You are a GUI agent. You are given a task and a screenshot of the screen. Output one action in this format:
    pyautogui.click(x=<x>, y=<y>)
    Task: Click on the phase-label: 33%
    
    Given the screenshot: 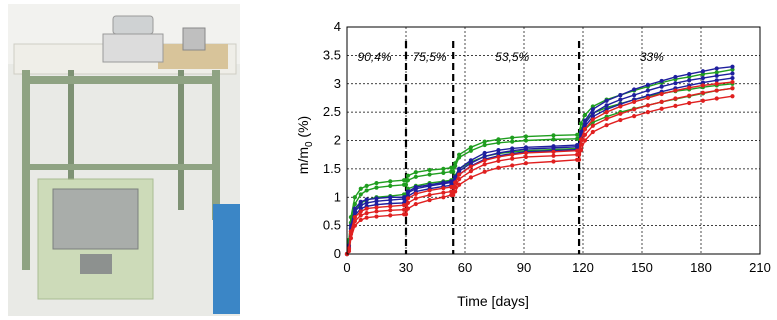 What is the action you would take?
    pyautogui.click(x=652, y=57)
    